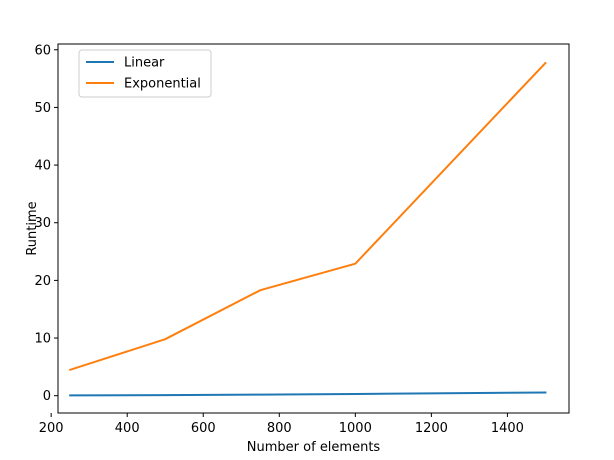 The image size is (614, 460). I want to click on y-tick-label: 10, so click(42, 339).